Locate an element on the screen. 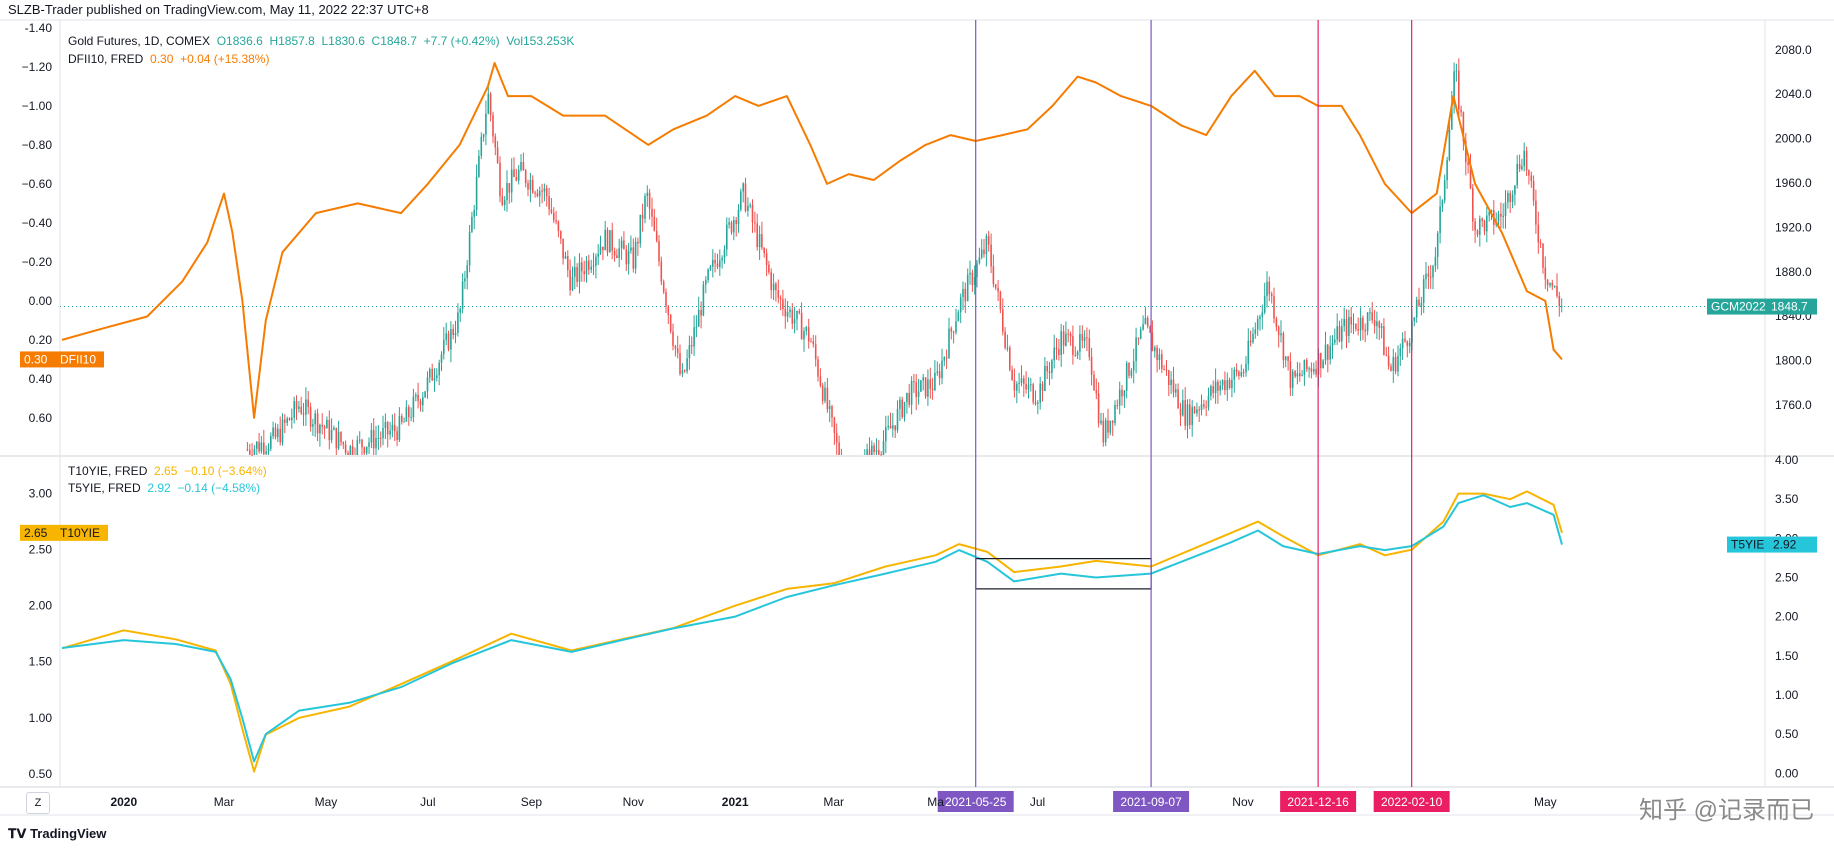 Image resolution: width=1834 pixels, height=851 pixels. marker-label: 2021-09-07 is located at coordinates (1151, 802).